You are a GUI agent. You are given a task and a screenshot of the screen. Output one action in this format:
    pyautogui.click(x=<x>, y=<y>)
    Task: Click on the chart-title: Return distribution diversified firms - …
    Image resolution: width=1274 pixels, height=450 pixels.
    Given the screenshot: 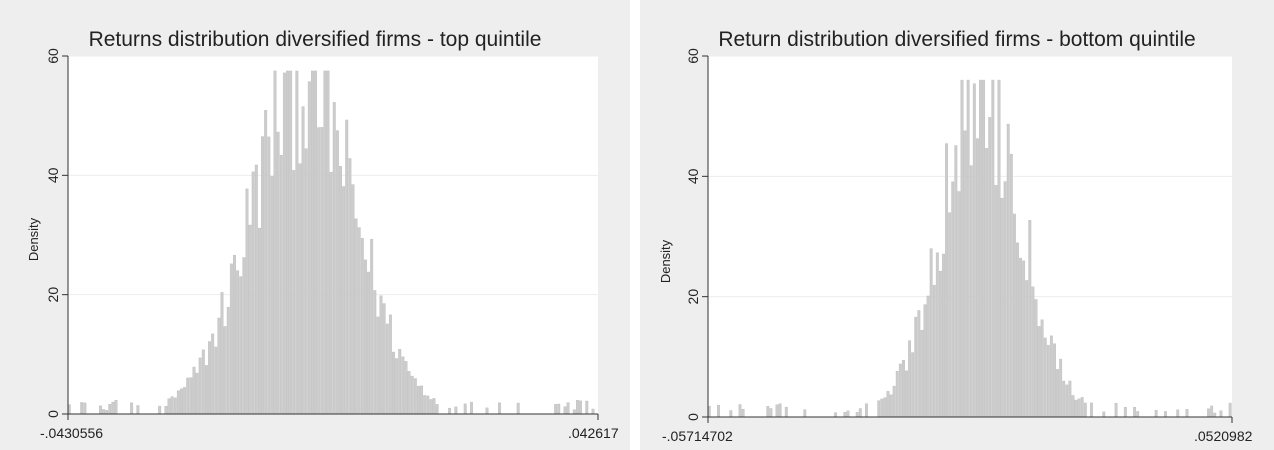 What is the action you would take?
    pyautogui.click(x=957, y=39)
    